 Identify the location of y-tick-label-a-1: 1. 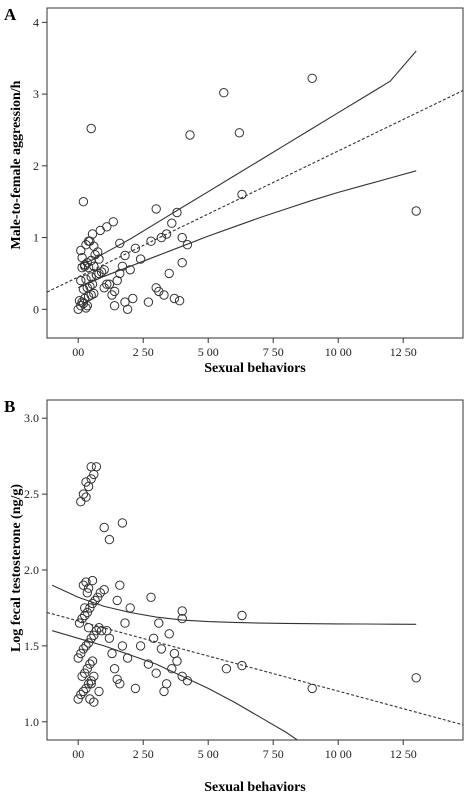
(36, 238).